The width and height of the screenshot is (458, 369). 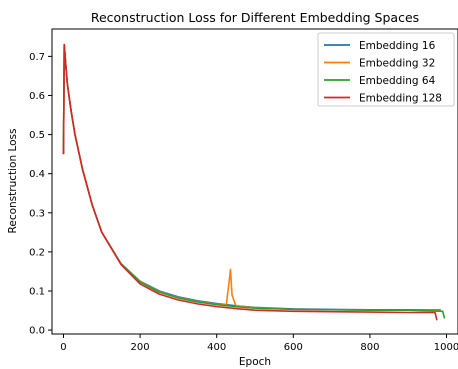 What do you see at coordinates (293, 347) in the screenshot?
I see `x-tick-label: 600` at bounding box center [293, 347].